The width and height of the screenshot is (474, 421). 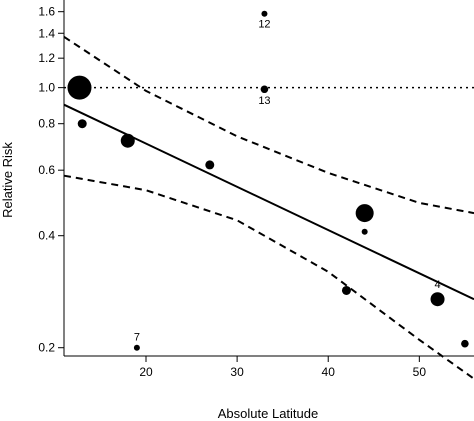 I want to click on x-tick-label: 20, so click(x=146, y=372).